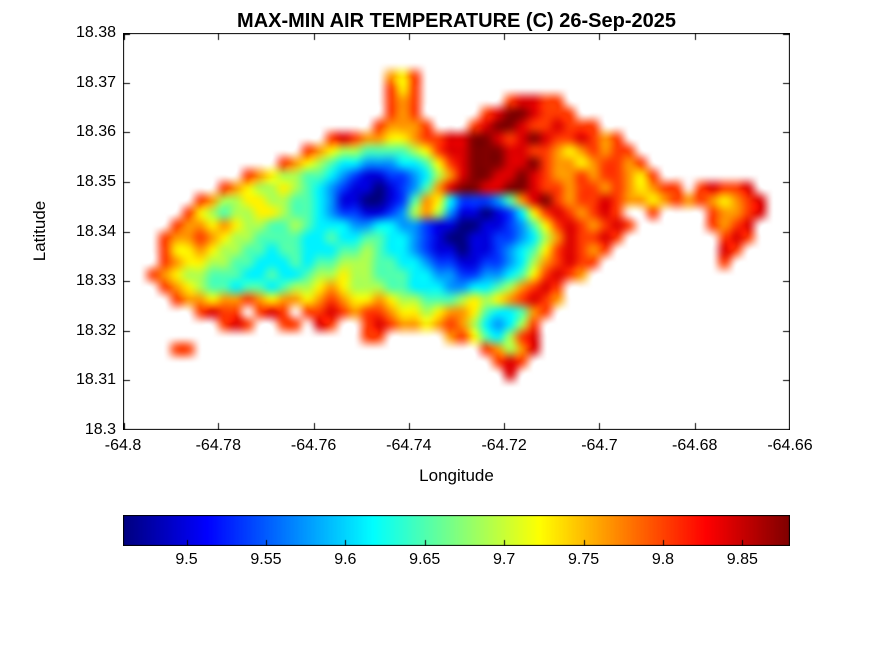 This screenshot has width=875, height=656. Describe the element at coordinates (599, 445) in the screenshot. I see `x-tick-label: -64.7` at that location.